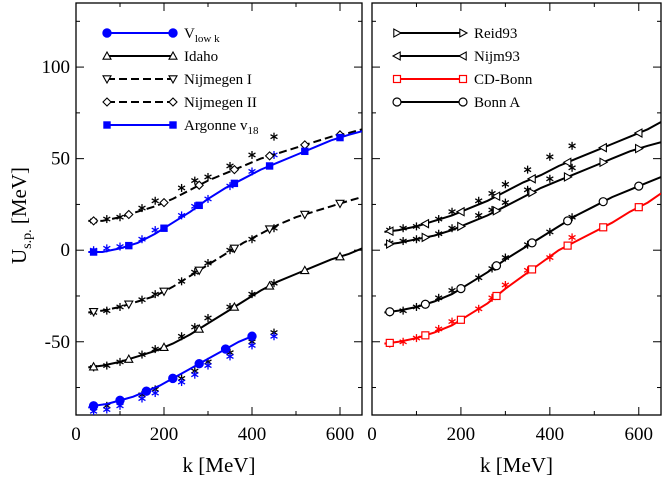  What do you see at coordinates (181, 127) in the screenshot?
I see `legend-item: Argonne v18` at bounding box center [181, 127].